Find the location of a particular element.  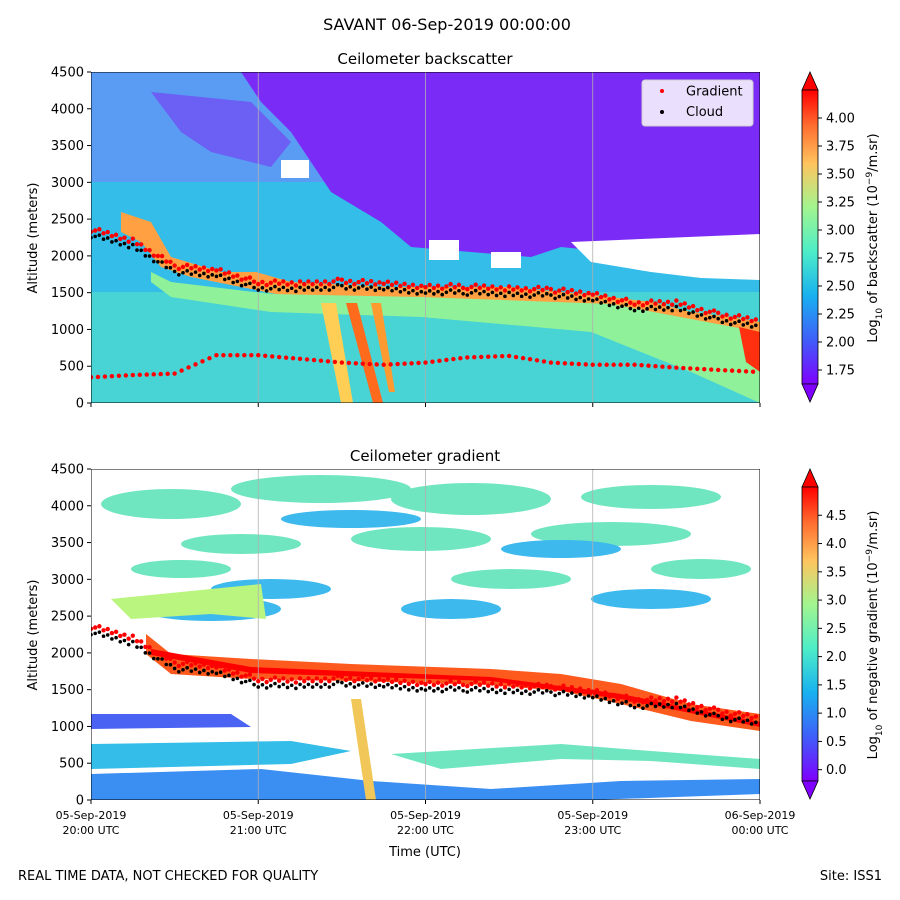

bs-ytick-label: 0 is located at coordinates (80, 404).